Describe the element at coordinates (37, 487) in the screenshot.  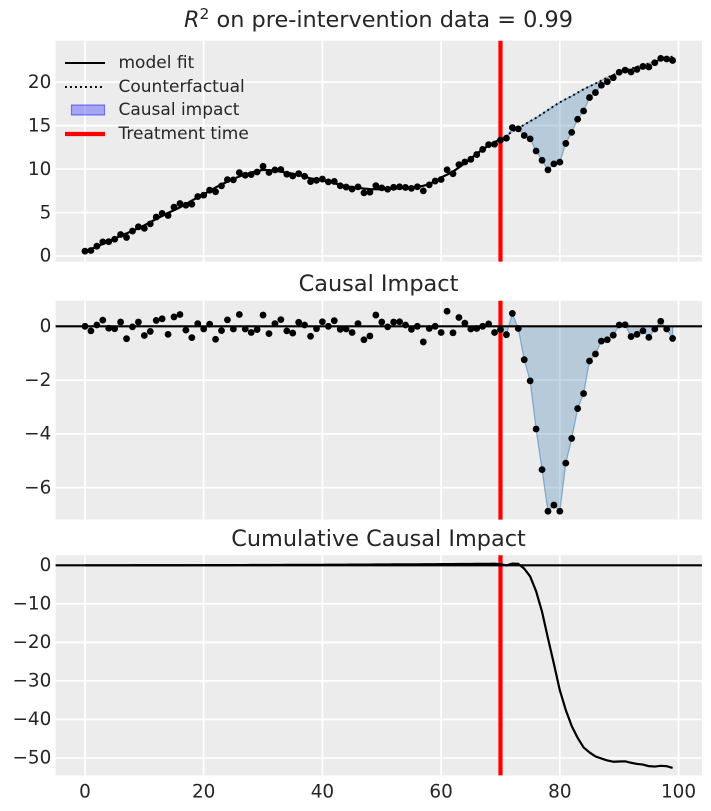
I see `y-tick-label: −6` at that location.